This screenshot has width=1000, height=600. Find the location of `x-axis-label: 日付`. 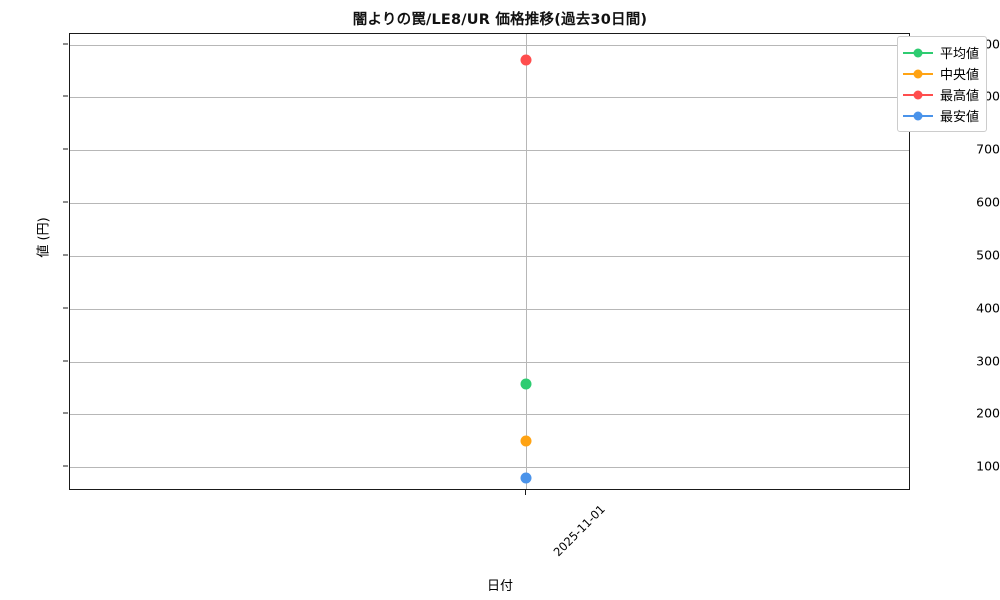

x-axis-label: 日付 is located at coordinates (499, 586).